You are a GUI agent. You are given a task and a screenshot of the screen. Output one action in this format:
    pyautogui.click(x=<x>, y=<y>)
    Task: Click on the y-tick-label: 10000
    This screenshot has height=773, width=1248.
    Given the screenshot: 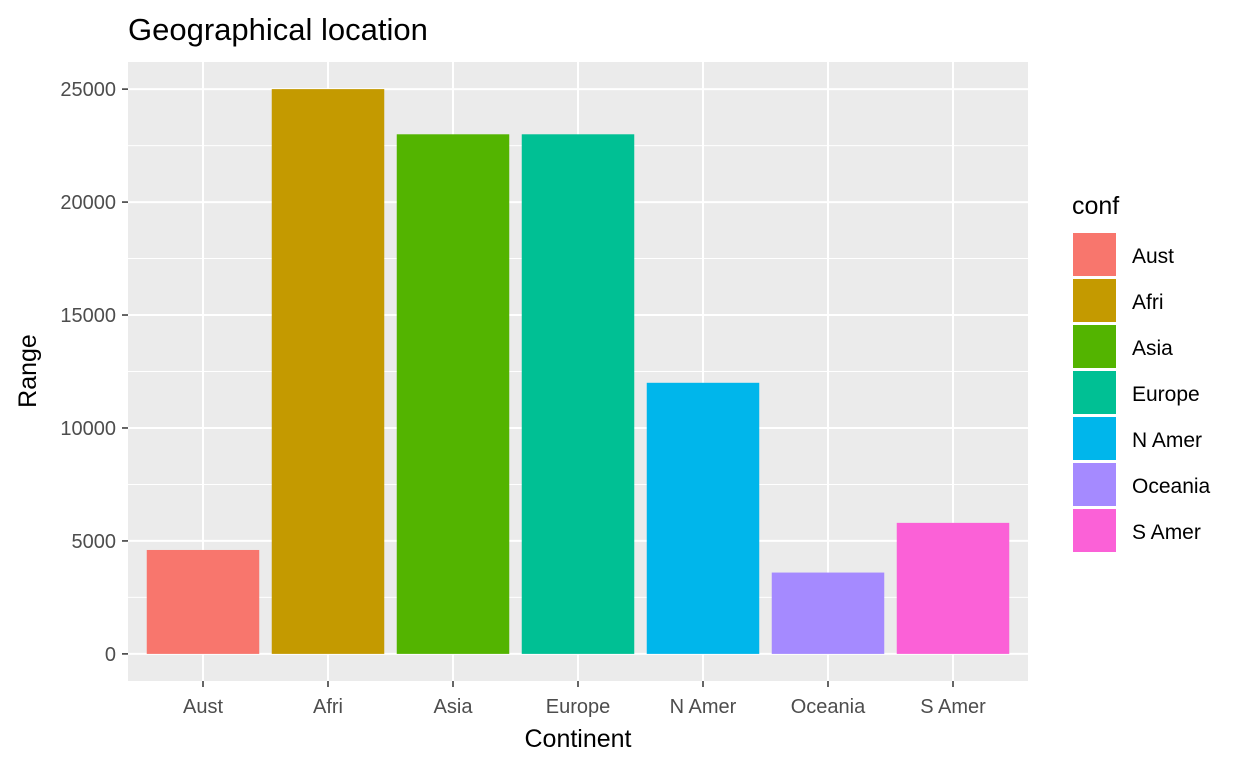 What is the action you would take?
    pyautogui.click(x=88, y=429)
    